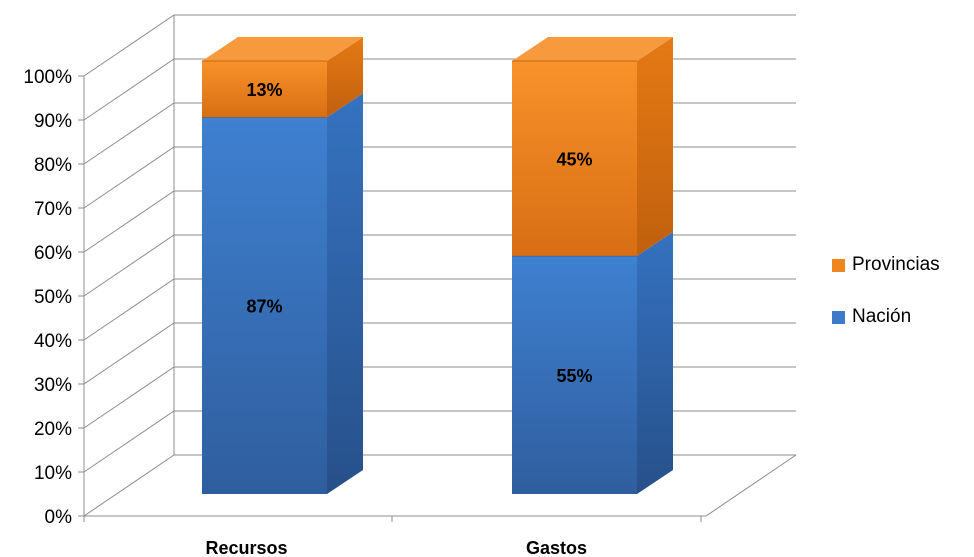 The width and height of the screenshot is (974, 557). I want to click on bar-nacion-recursos-side, so click(345, 293).